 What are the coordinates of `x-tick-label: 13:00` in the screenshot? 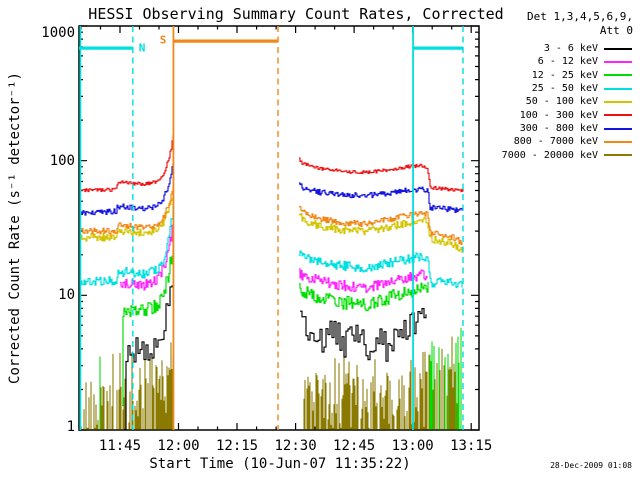 It's located at (412, 446).